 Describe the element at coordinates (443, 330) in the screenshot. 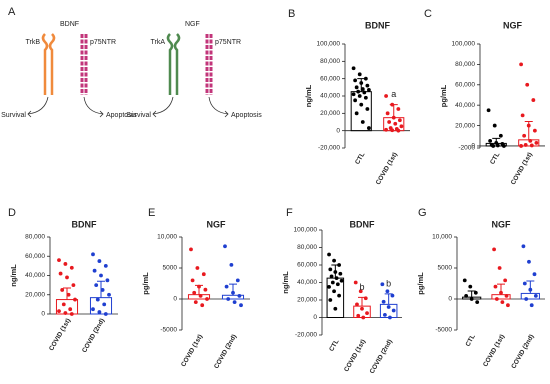

I see `y-tick-label: -5000` at that location.